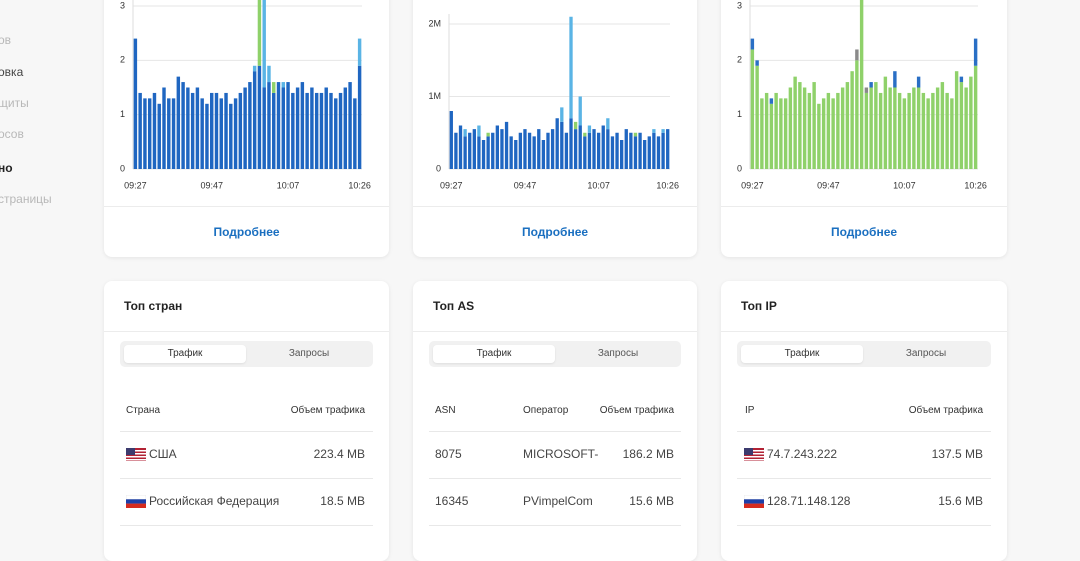 Image resolution: width=1080 pixels, height=561 pixels. I want to click on cell: 186.2 MB, so click(648, 454).